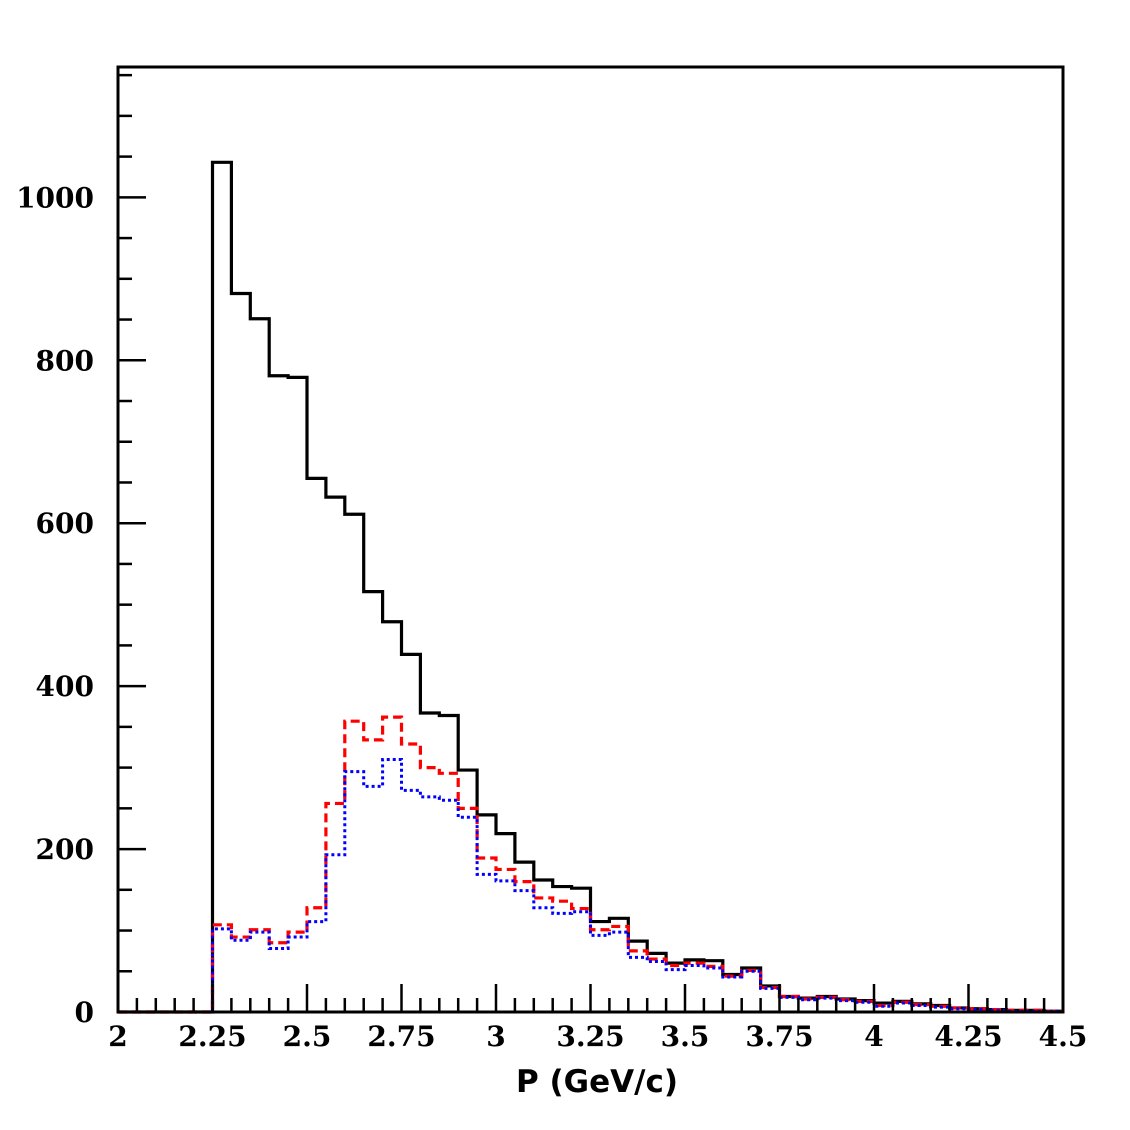 The width and height of the screenshot is (1130, 1130). I want to click on x-tick-label: 2.25, so click(212, 1036).